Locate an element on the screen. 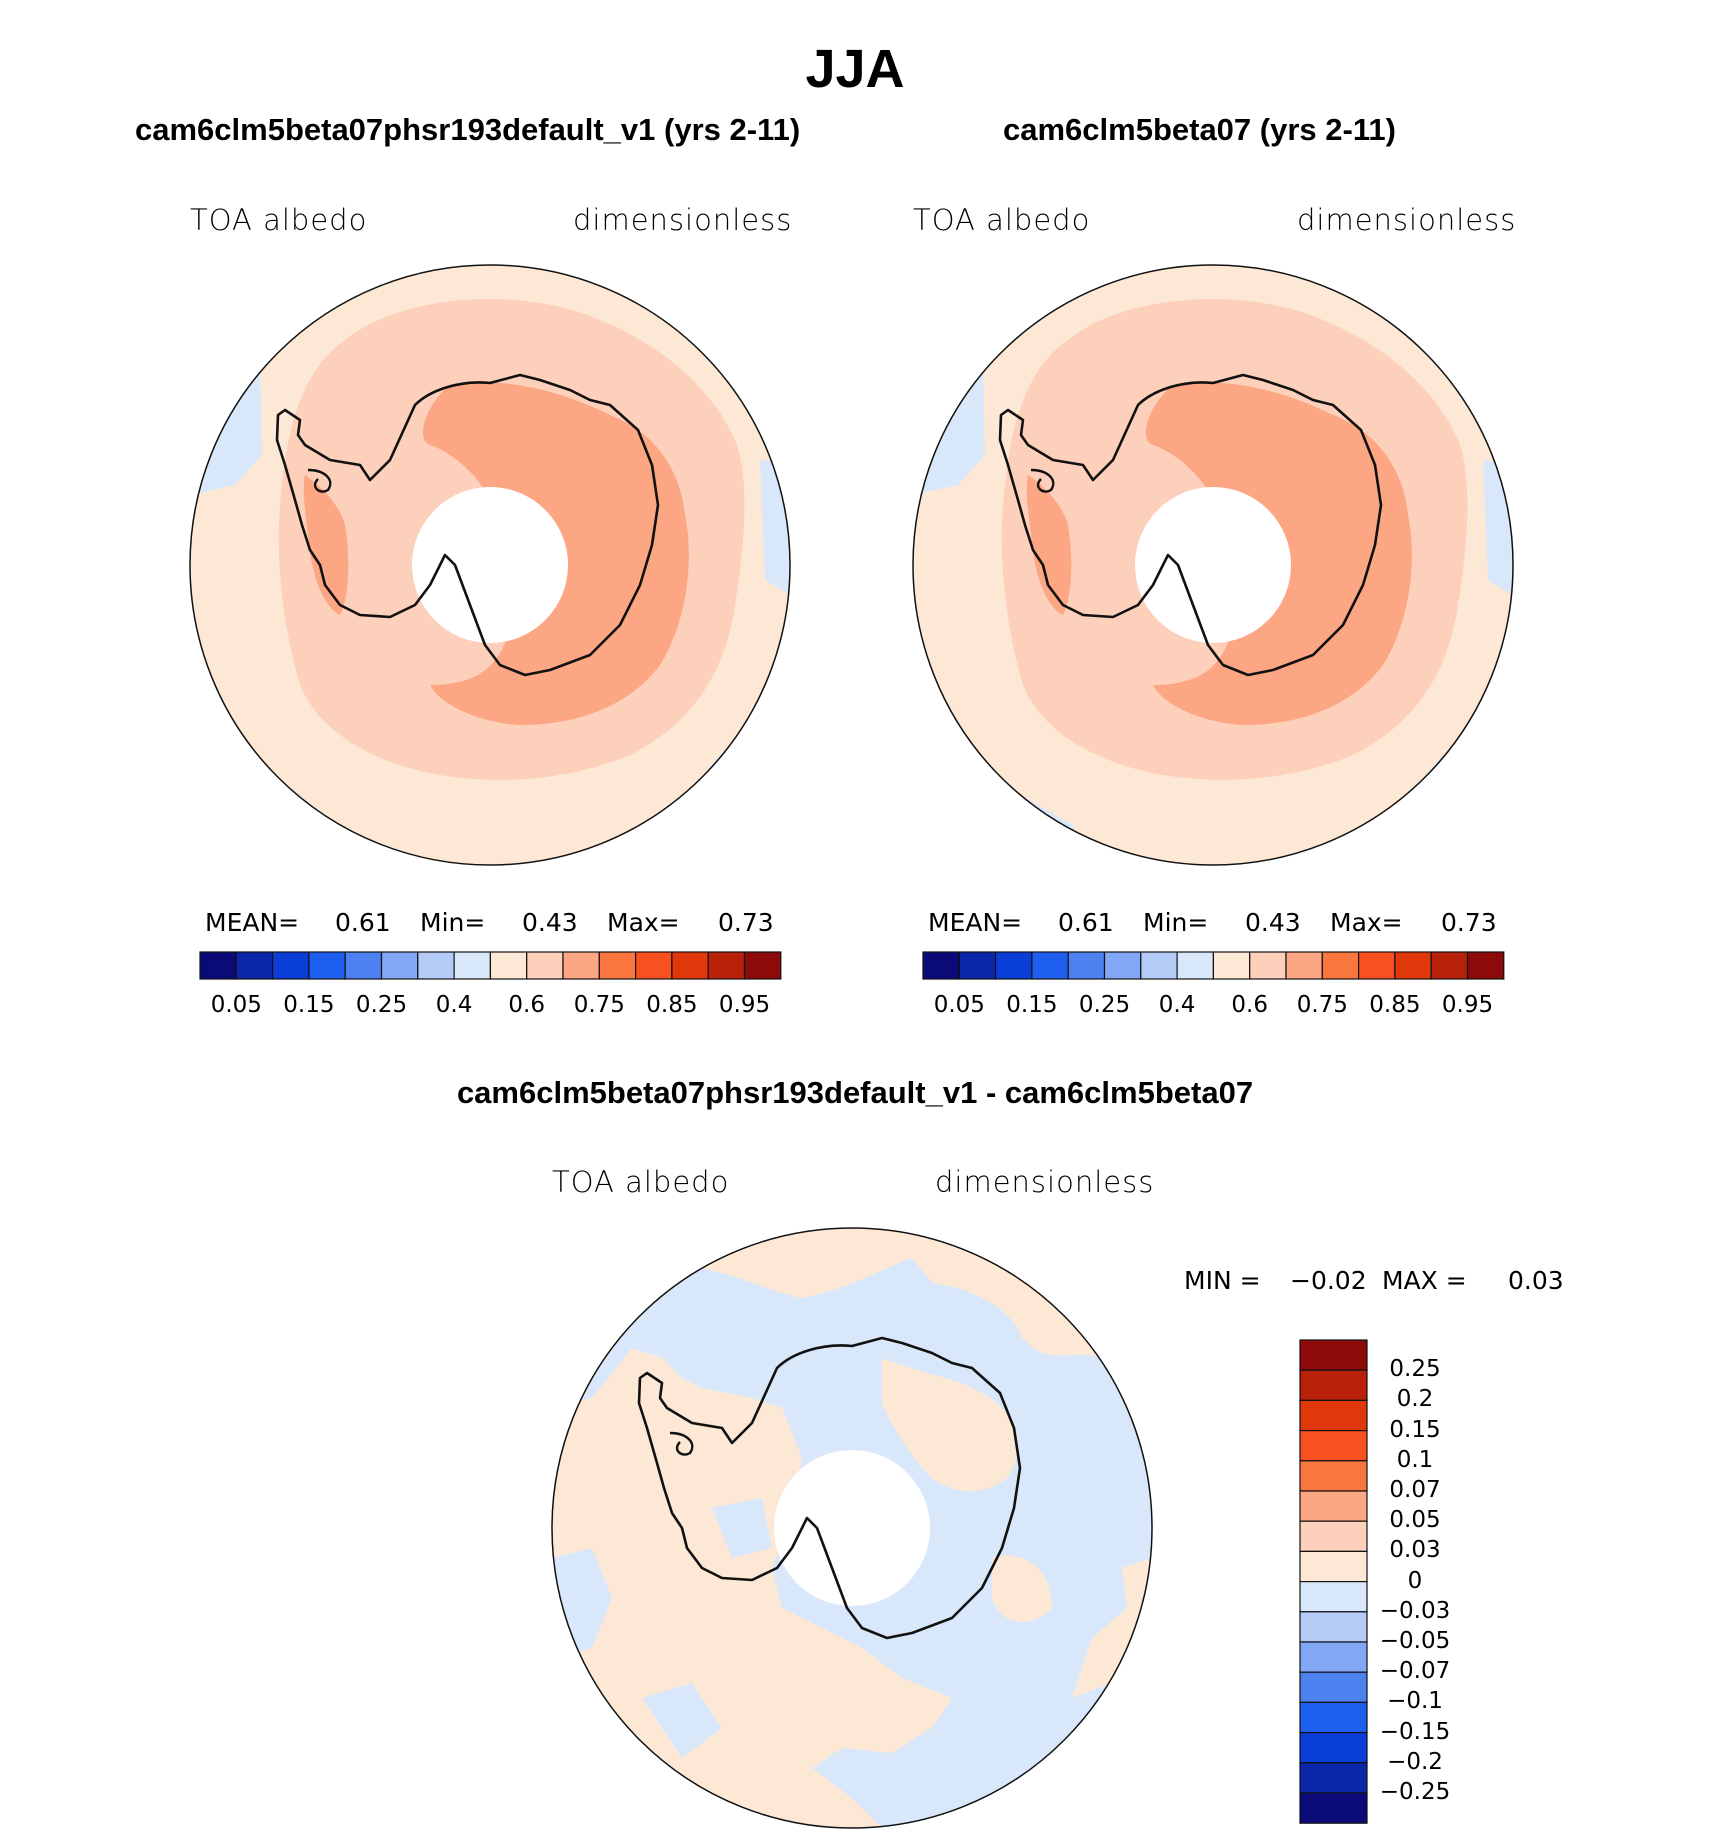 This screenshot has width=1710, height=1837. right-panel-title: cam6clm5beta07 (yrs 2-11) is located at coordinates (1199, 129).